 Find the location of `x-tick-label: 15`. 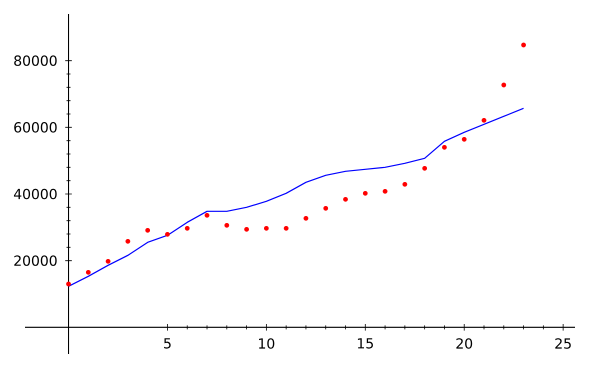

x-tick-label: 15 is located at coordinates (365, 343).